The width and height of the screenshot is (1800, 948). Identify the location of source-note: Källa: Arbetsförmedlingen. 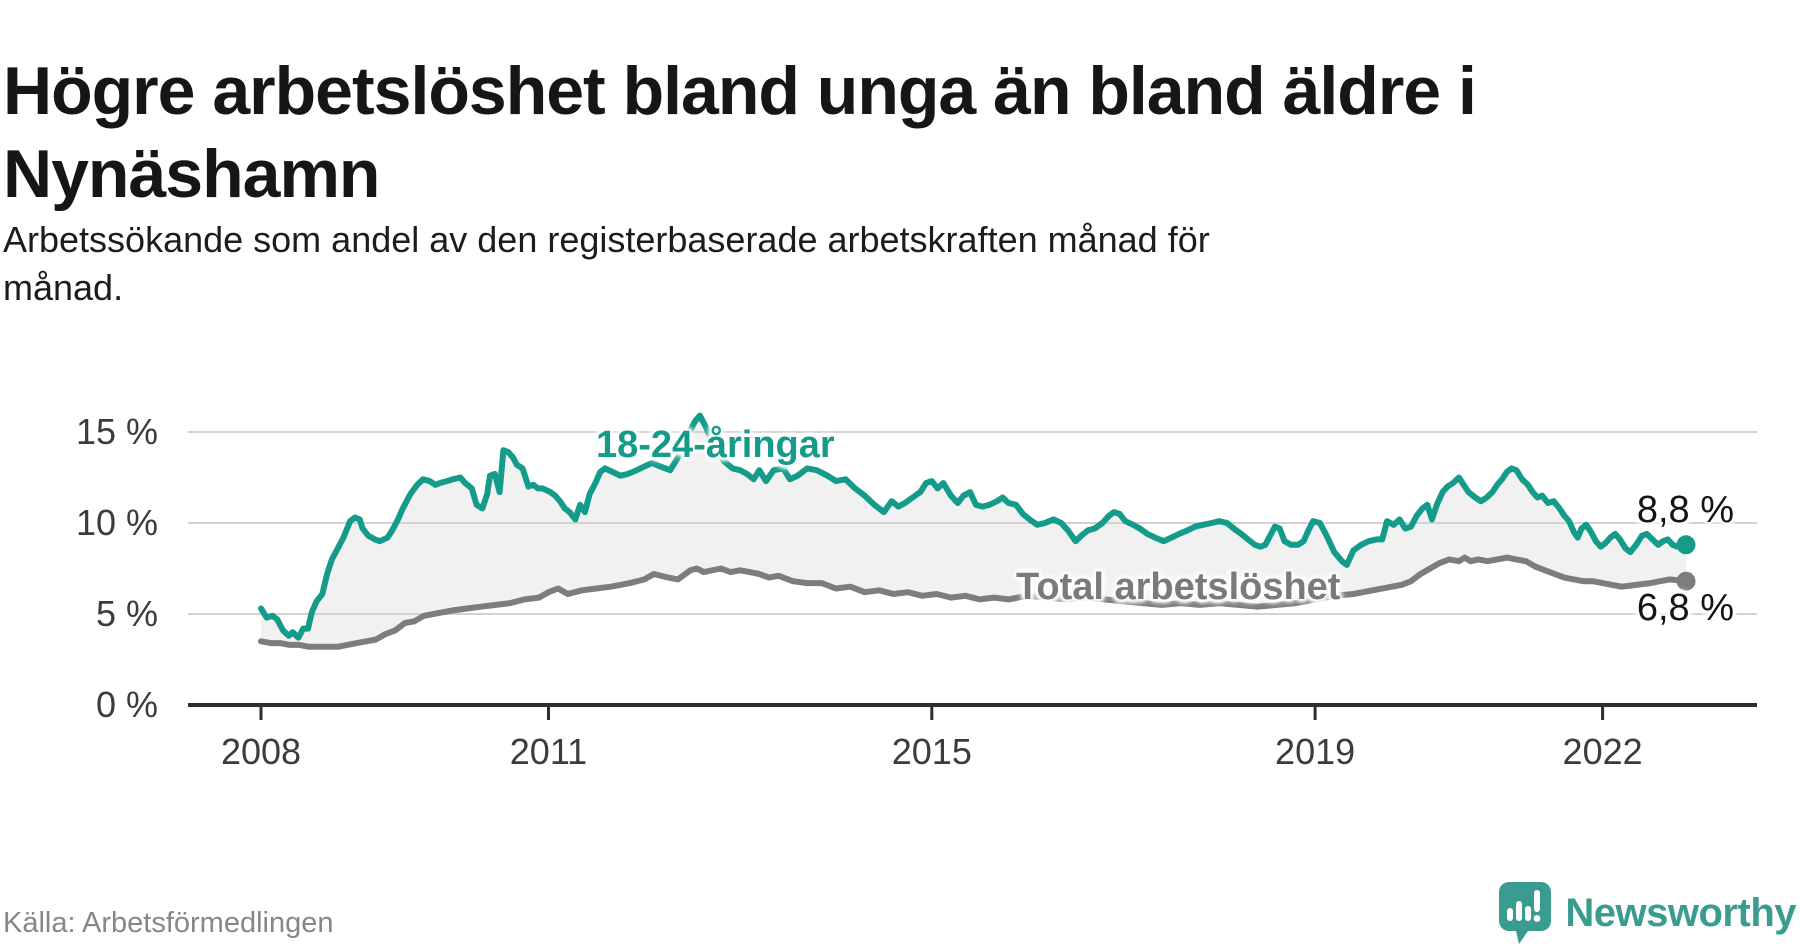
(168, 923).